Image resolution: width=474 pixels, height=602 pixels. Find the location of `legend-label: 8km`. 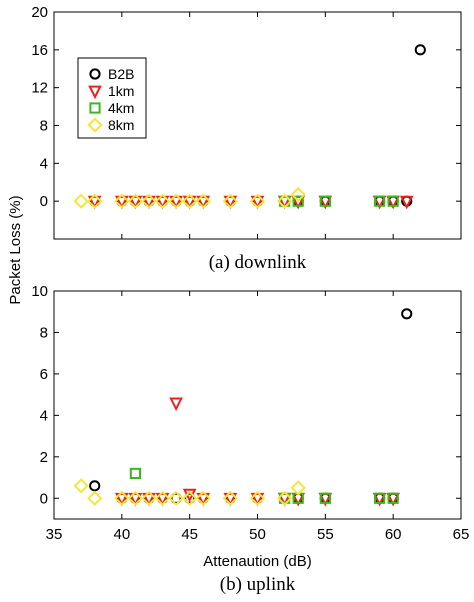

legend-label: 8km is located at coordinates (121, 125).